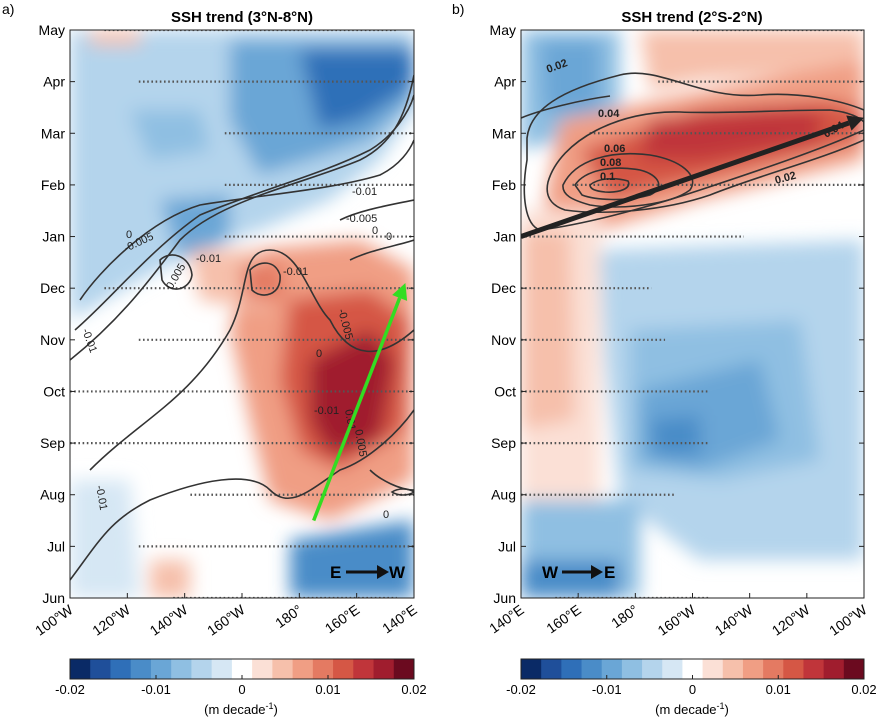 Image resolution: width=877 pixels, height=721 pixels. Describe the element at coordinates (786, 178) in the screenshot. I see `contour-label: 0.02` at that location.